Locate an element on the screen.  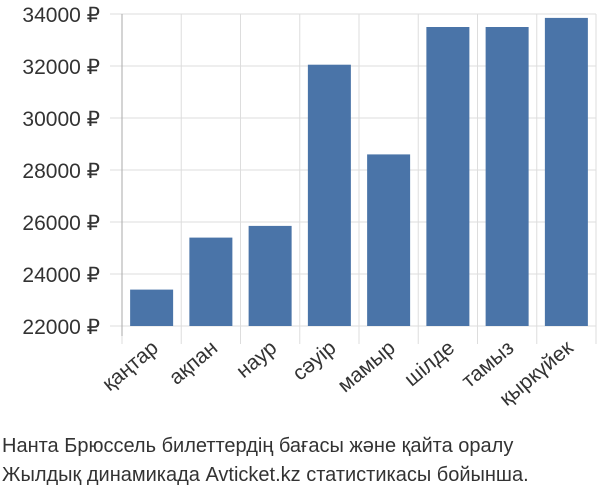
x-tick-label: шілде is located at coordinates (429, 363).